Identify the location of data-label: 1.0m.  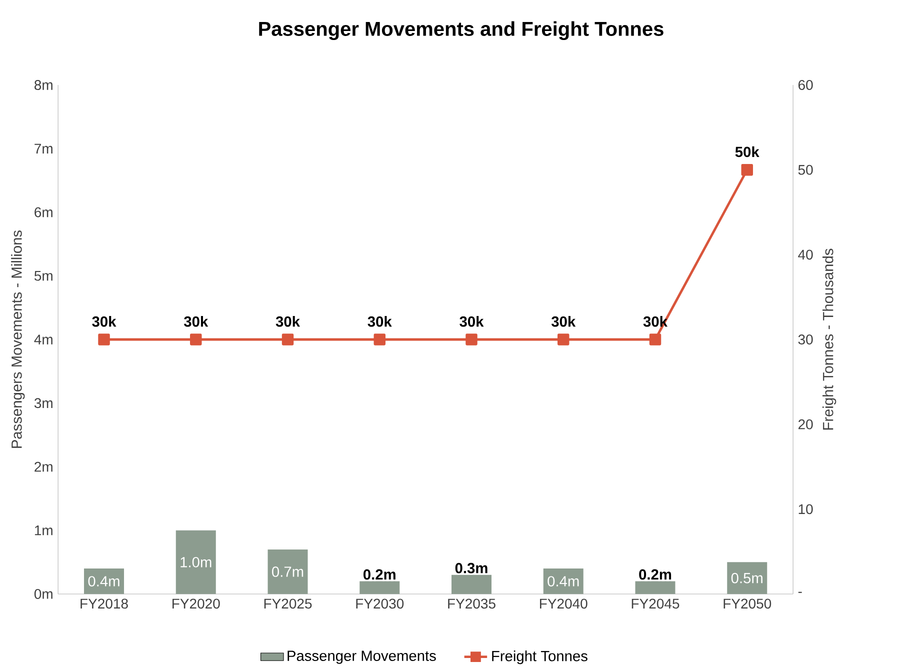
(196, 562).